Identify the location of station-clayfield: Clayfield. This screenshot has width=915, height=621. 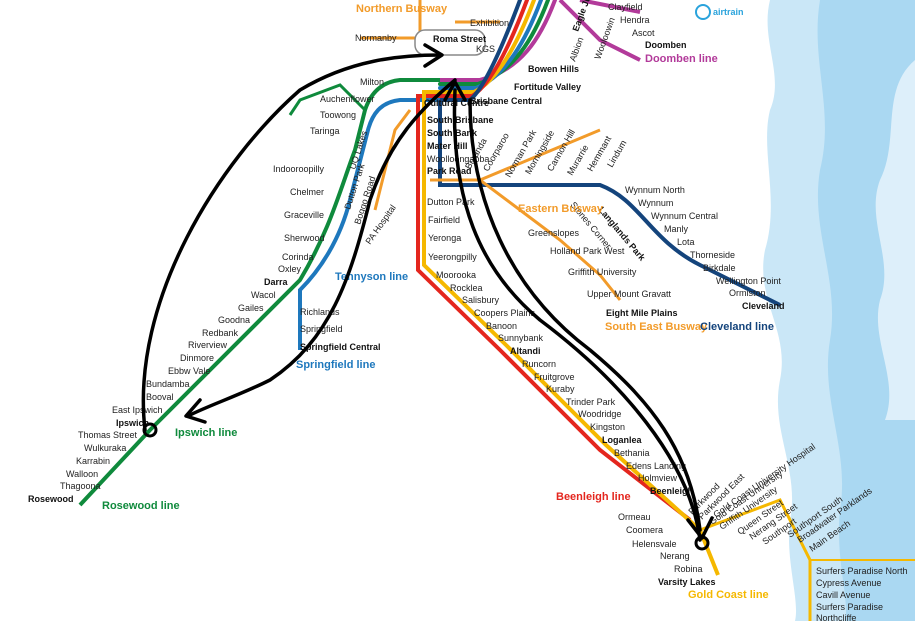
(625, 7).